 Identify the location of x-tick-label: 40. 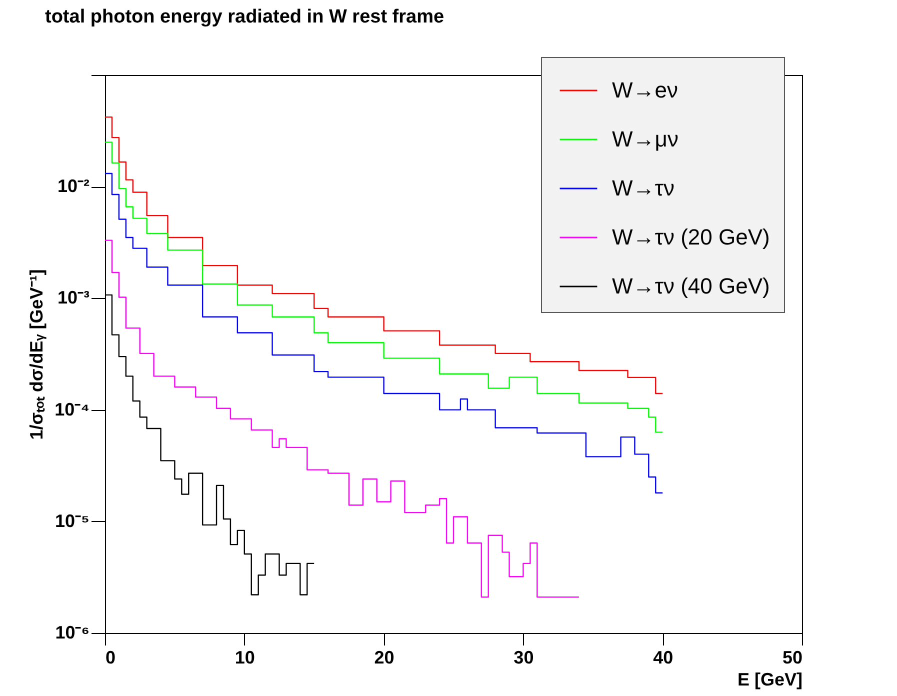
(663, 658).